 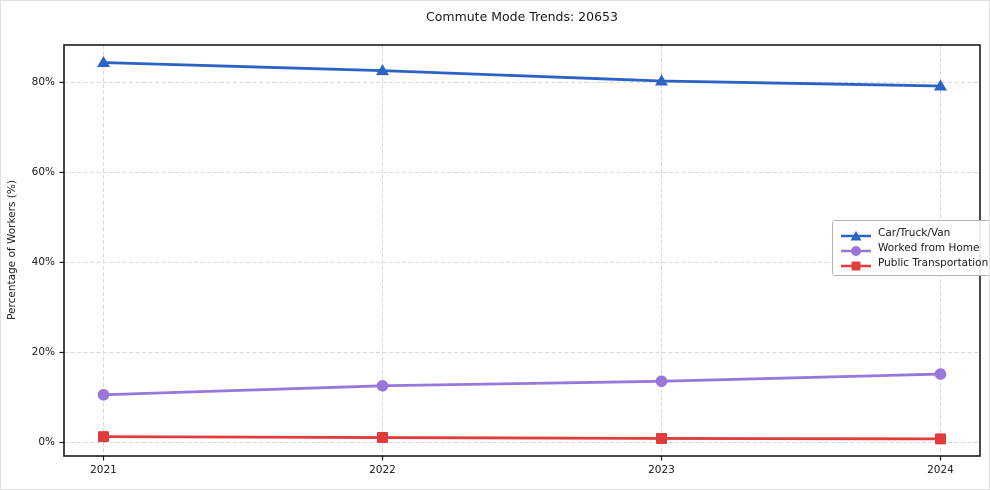 I want to click on legend-square-marker-icon, so click(x=856, y=264).